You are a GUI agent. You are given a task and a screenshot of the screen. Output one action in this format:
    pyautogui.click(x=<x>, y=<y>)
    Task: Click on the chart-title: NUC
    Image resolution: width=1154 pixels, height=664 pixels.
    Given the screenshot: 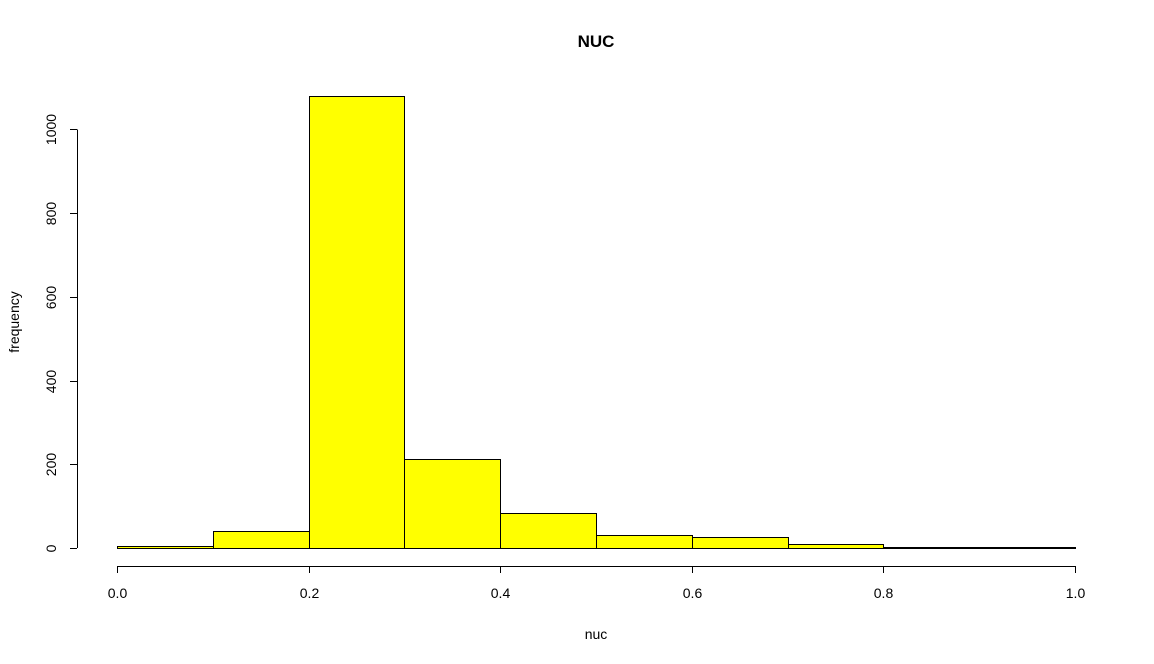 What is the action you would take?
    pyautogui.click(x=596, y=41)
    